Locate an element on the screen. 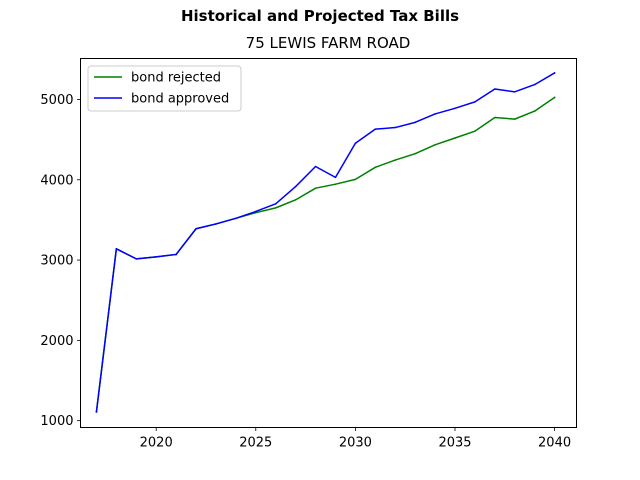 The height and width of the screenshot is (480, 640). y-tick-label: 1000 is located at coordinates (56, 421).